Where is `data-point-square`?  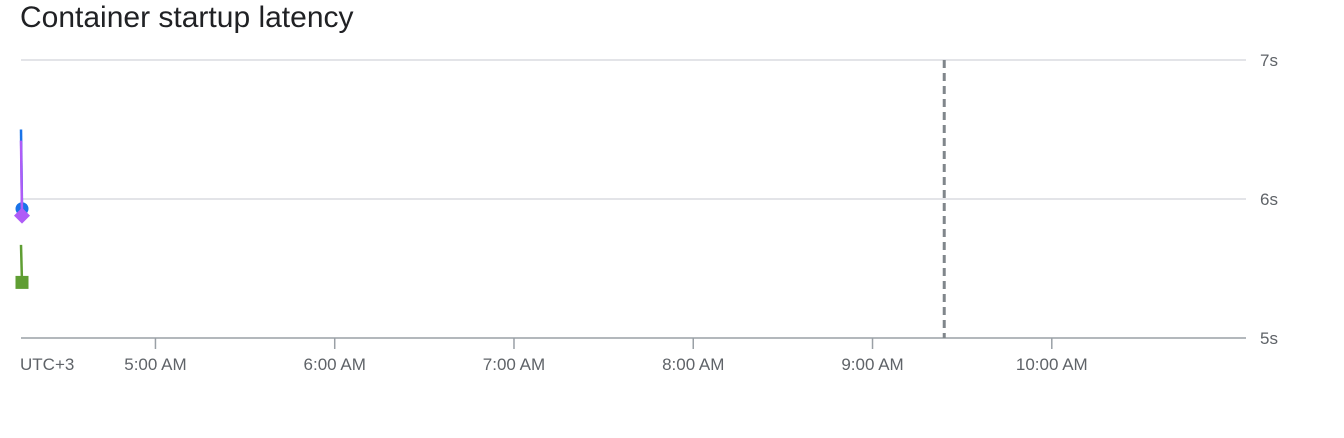 data-point-square is located at coordinates (22, 282).